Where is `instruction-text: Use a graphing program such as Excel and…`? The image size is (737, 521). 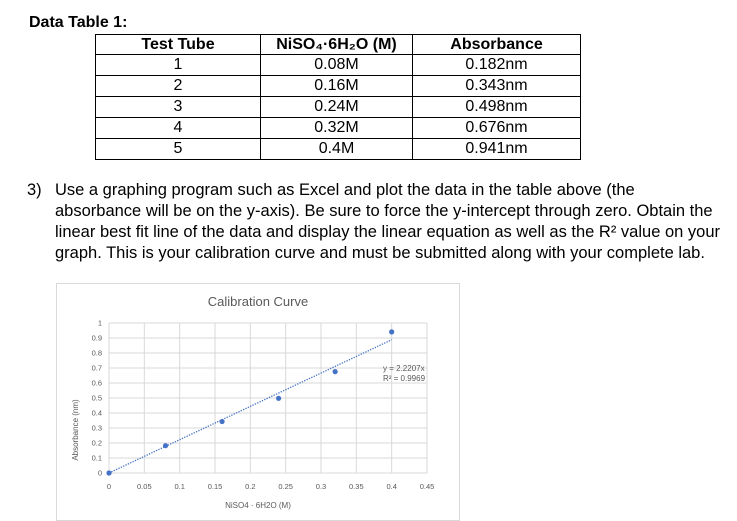
instruction-text: Use a graphing program such as Excel and… is located at coordinates (387, 221).